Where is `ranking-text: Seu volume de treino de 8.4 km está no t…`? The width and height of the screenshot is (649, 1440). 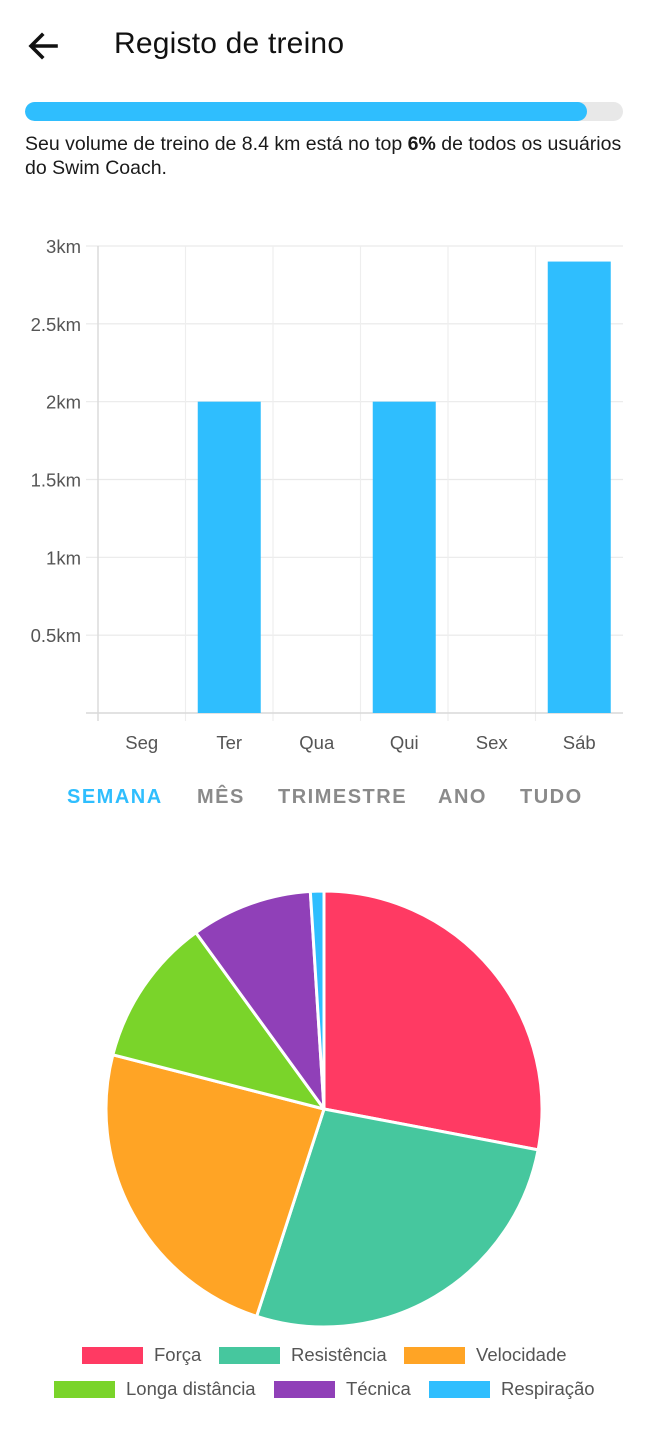 ranking-text: Seu volume de treino de 8.4 km está no t… is located at coordinates (325, 156).